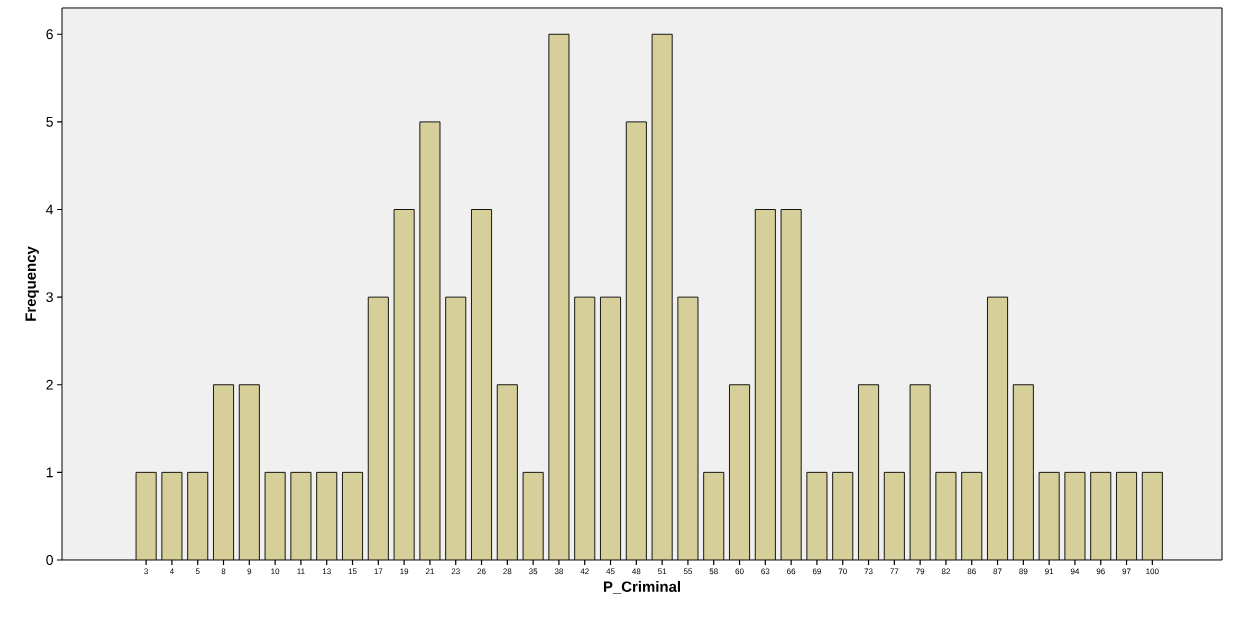 This screenshot has width=1233, height=634. What do you see at coordinates (49, 472) in the screenshot?
I see `y-tick-label: 1` at bounding box center [49, 472].